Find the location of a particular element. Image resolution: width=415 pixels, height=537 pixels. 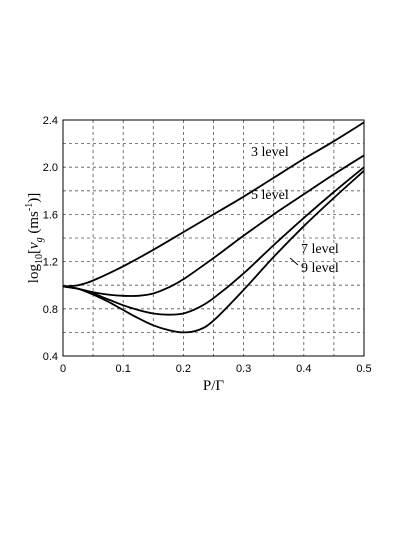

y-tick-label: 2.4 is located at coordinates (50, 121).